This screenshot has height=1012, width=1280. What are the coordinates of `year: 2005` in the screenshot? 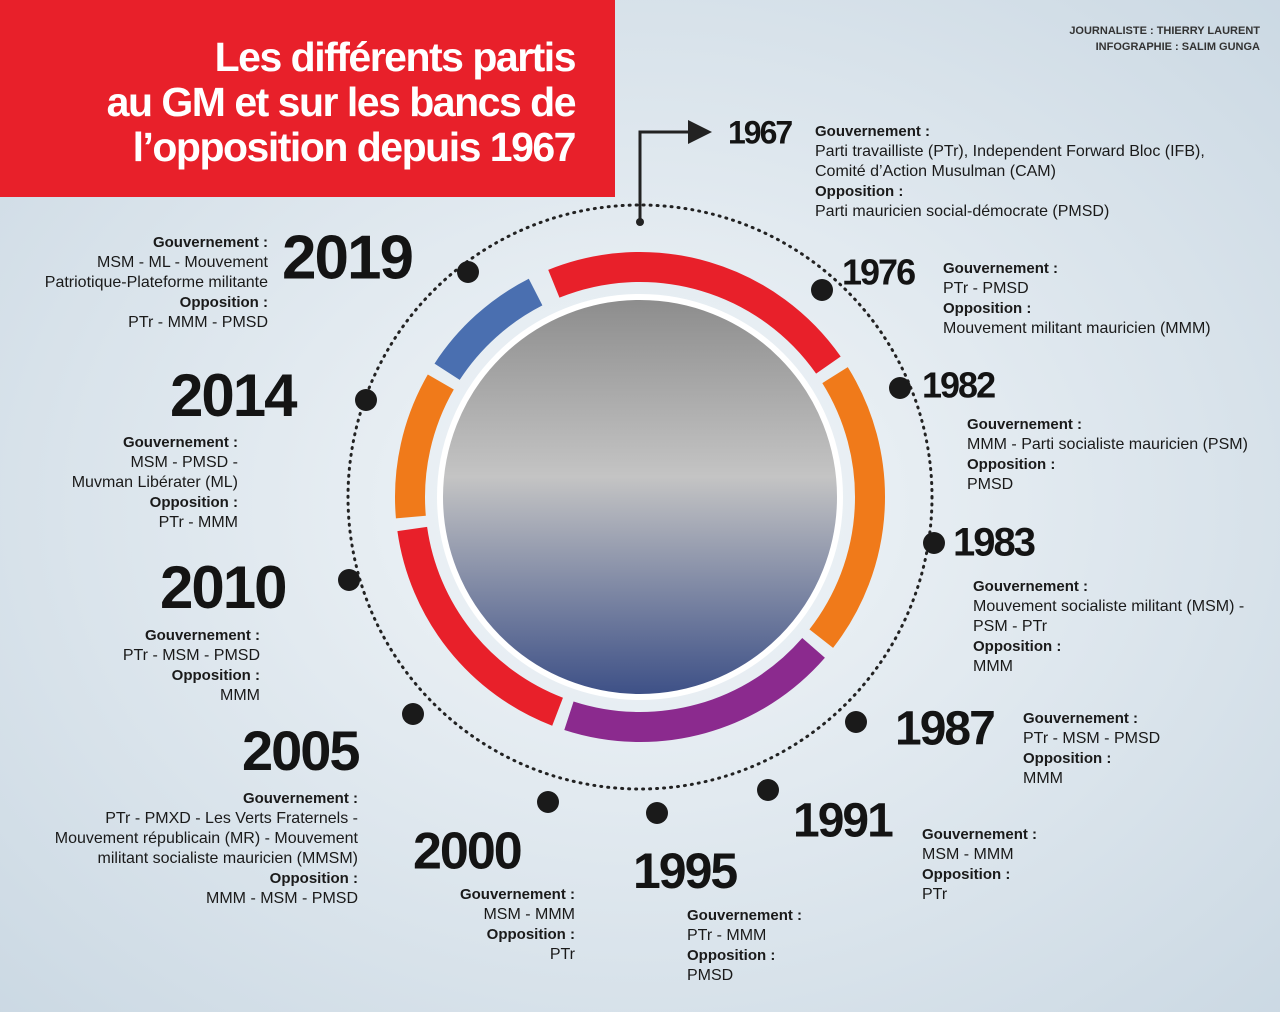 It's located at (300, 750).